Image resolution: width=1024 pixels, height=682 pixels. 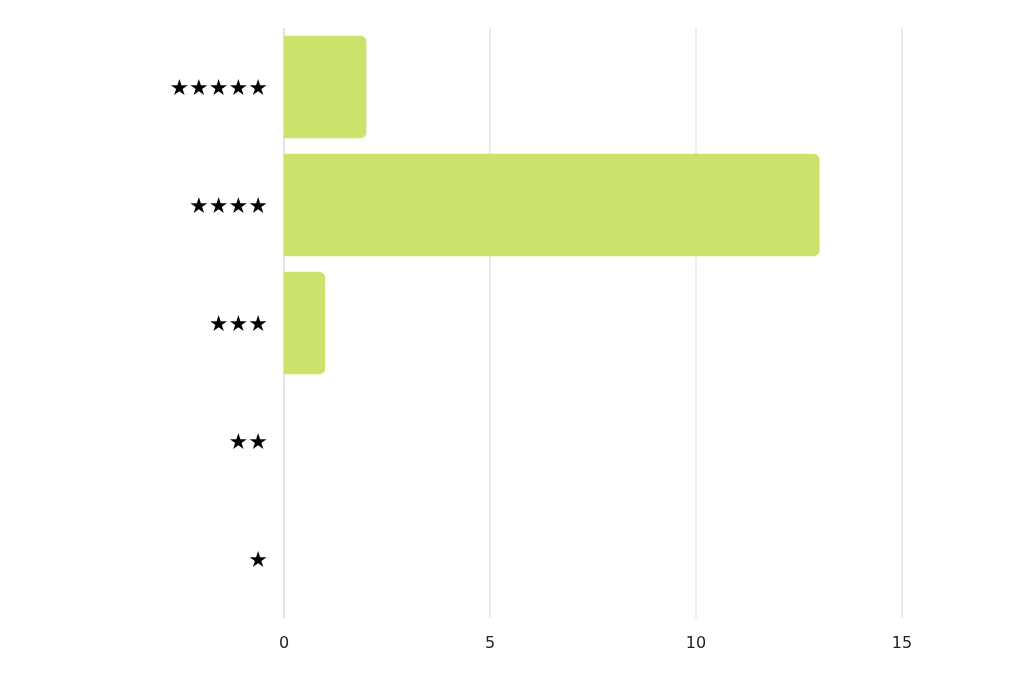 I want to click on x-tick-label: 10, so click(x=696, y=642).